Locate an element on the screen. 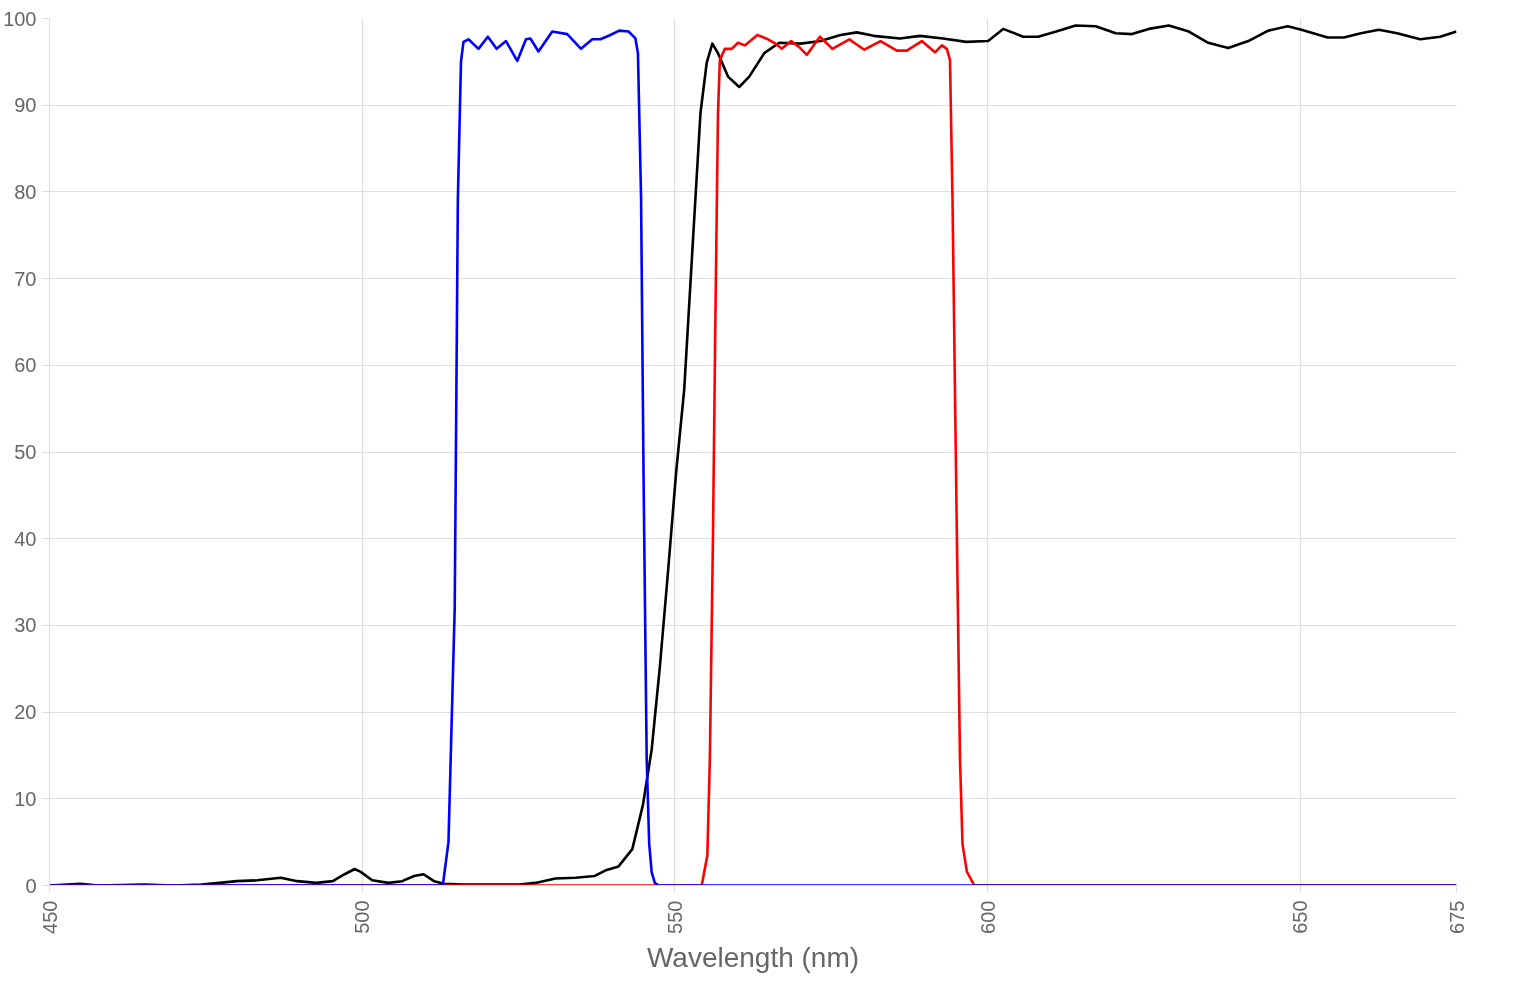 This screenshot has width=1520, height=1000. y-tick-label: 20 is located at coordinates (25, 712).